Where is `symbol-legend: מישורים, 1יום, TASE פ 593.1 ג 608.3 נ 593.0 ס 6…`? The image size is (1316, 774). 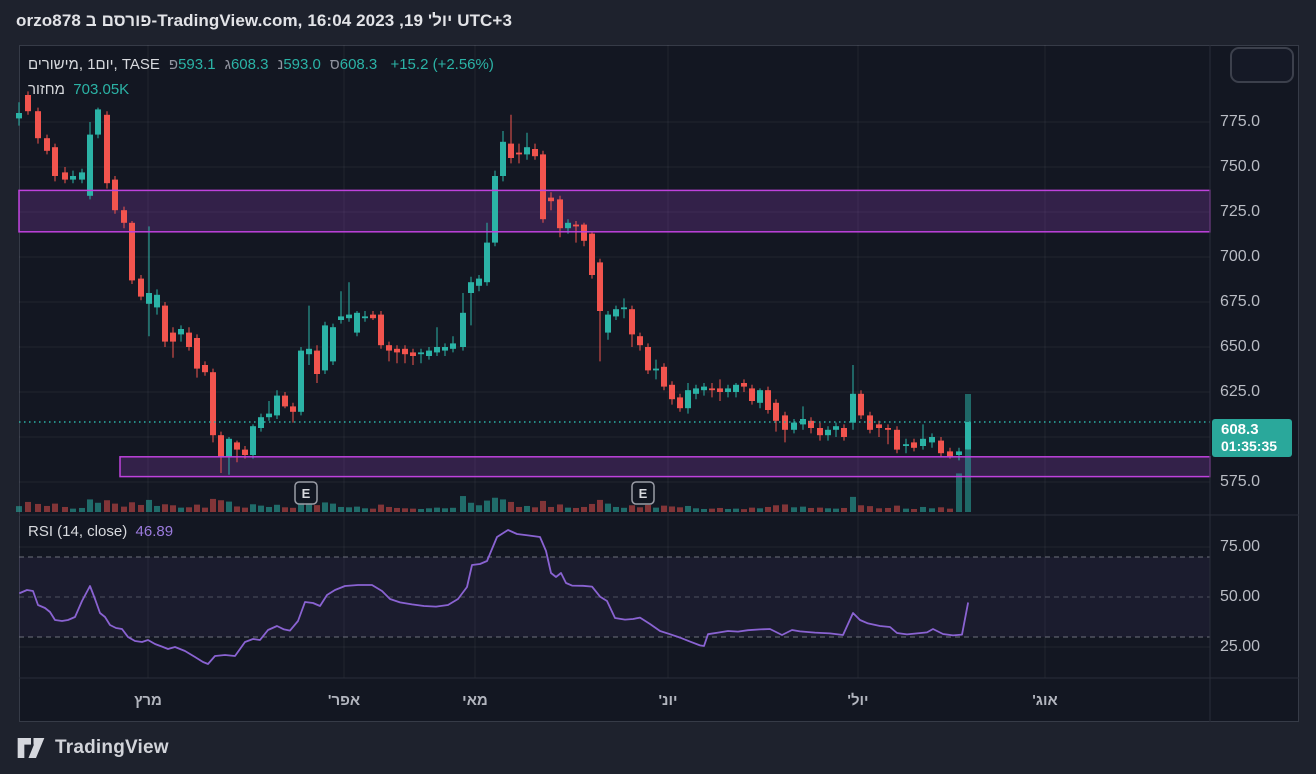 symbol-legend: מישורים, 1יום, TASE פ 593.1 ג 608.3 נ 593.0 ס 6… is located at coordinates (261, 64).